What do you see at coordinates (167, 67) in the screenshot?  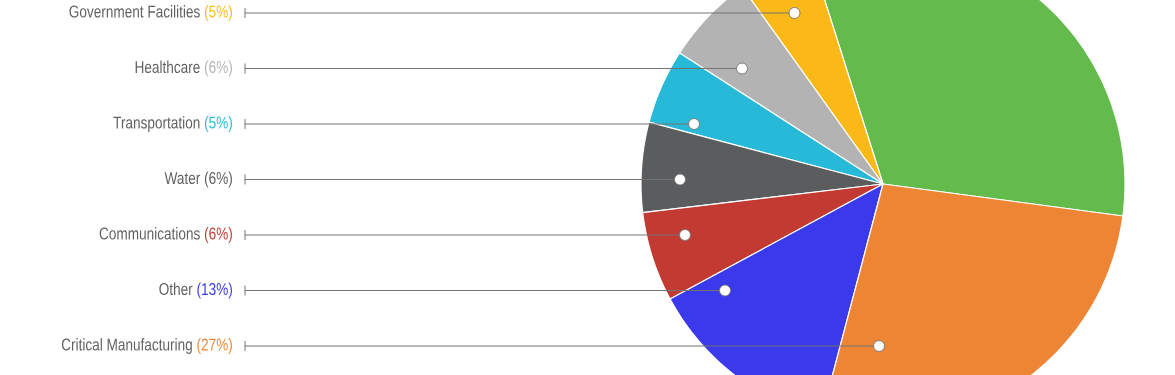 I see `slice-label: Healthcare` at bounding box center [167, 67].